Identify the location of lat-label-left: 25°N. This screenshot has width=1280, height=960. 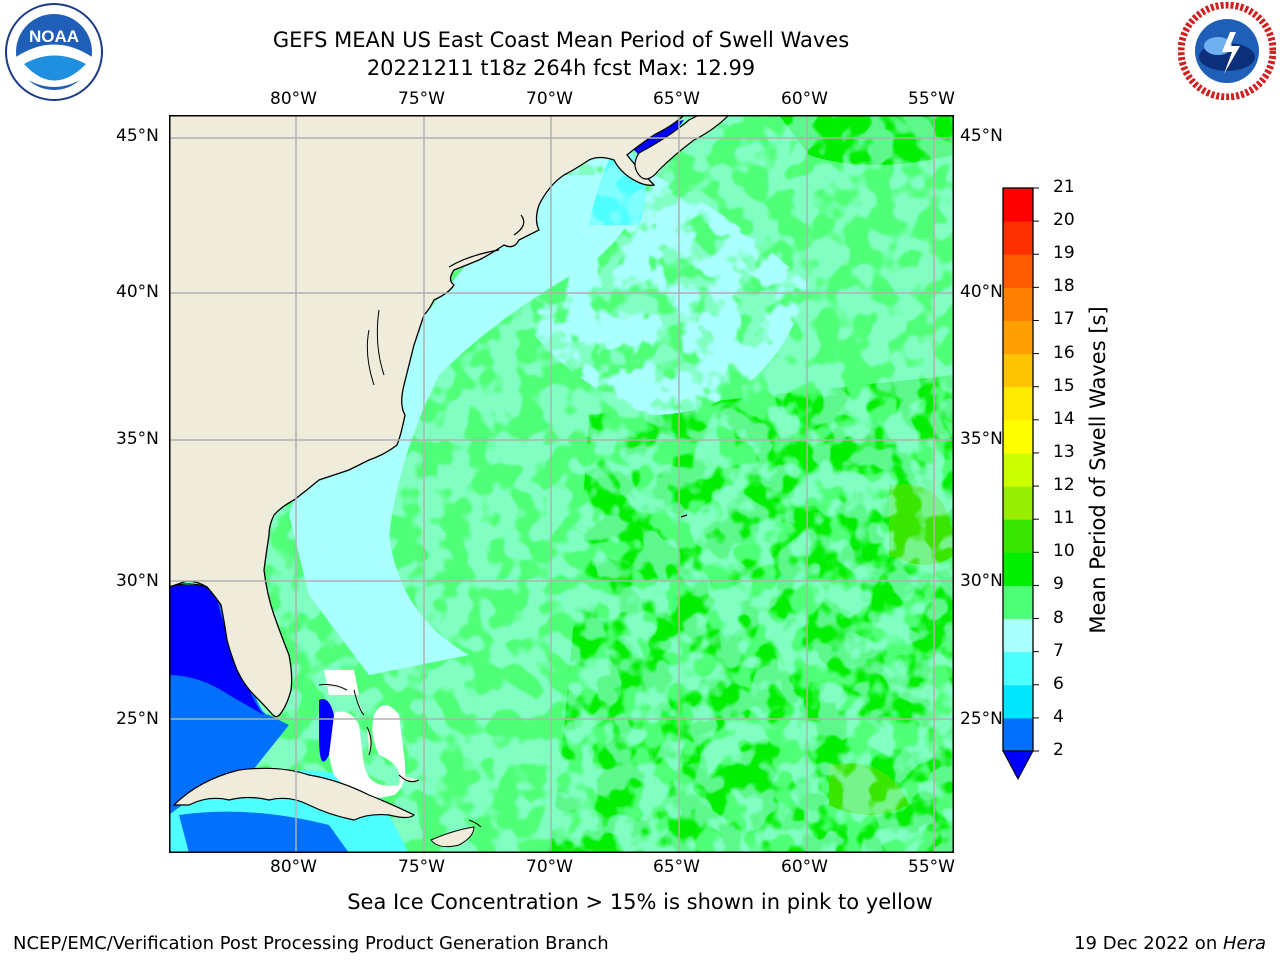
(137, 719).